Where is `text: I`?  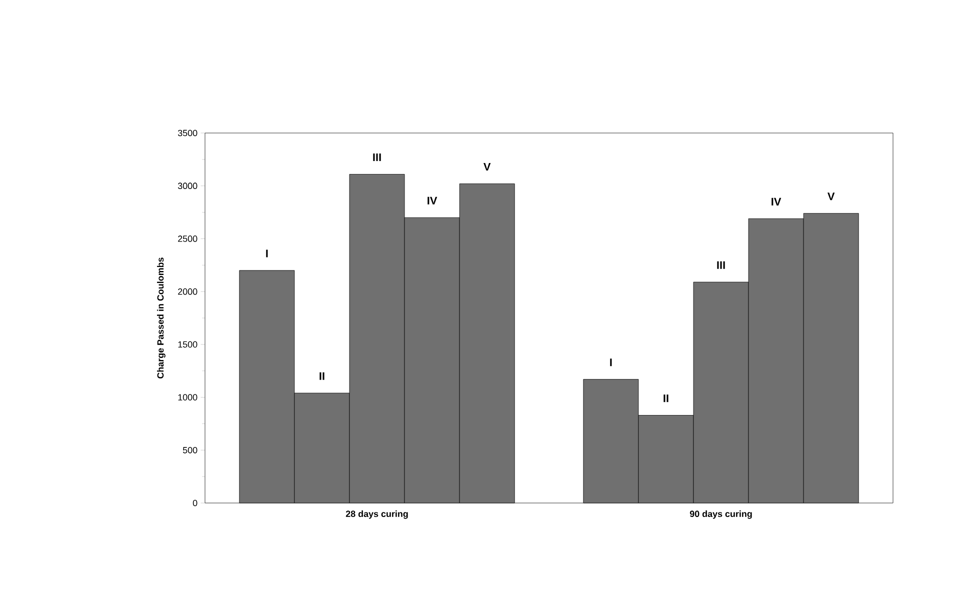 text: I is located at coordinates (611, 362).